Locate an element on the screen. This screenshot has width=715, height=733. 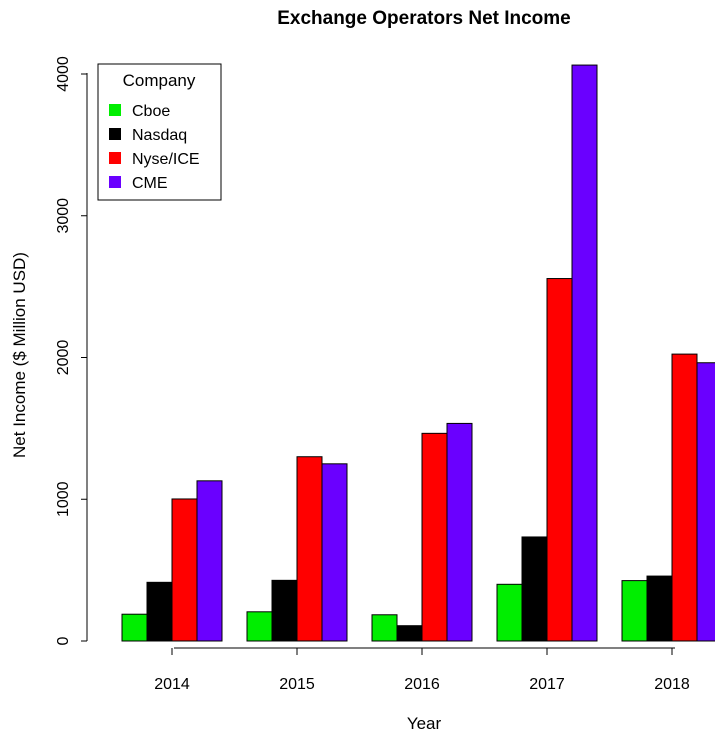
legend-label: CME is located at coordinates (150, 183).